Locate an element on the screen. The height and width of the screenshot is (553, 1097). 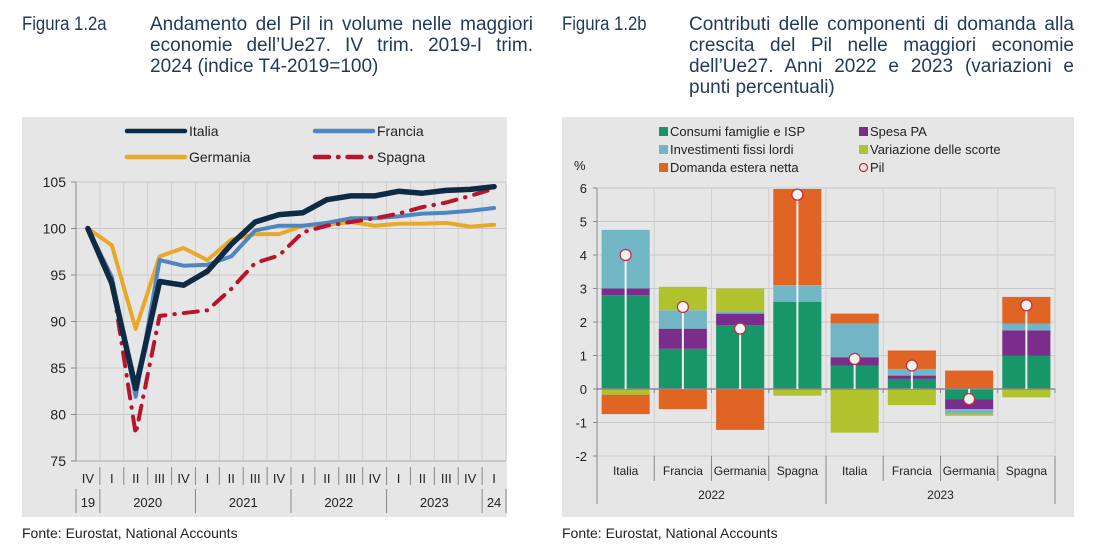
y-tick-label: 5 is located at coordinates (583, 222).